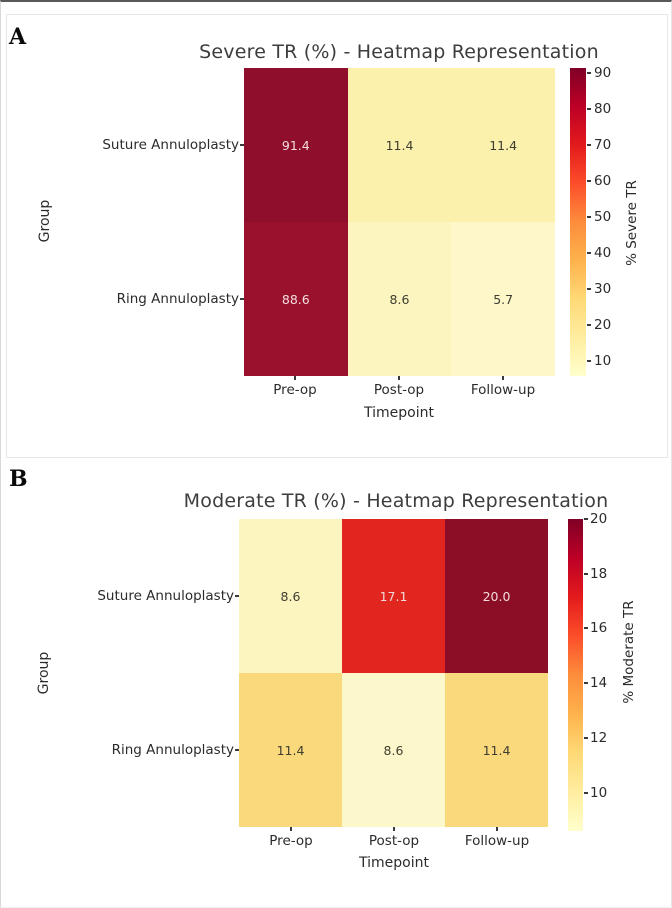 This screenshot has height=908, width=672. What do you see at coordinates (575, 675) in the screenshot?
I see `moderate-tr-colorbar` at bounding box center [575, 675].